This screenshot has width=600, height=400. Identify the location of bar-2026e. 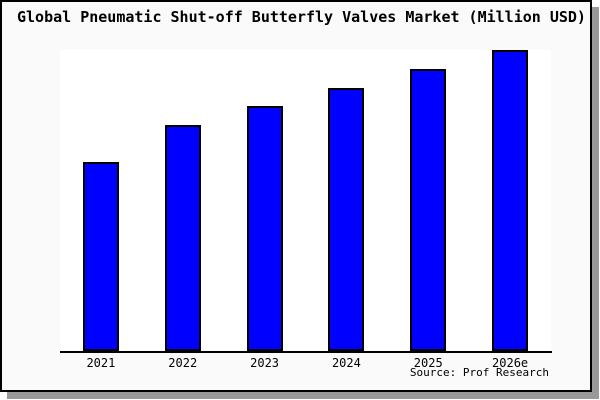
(510, 200).